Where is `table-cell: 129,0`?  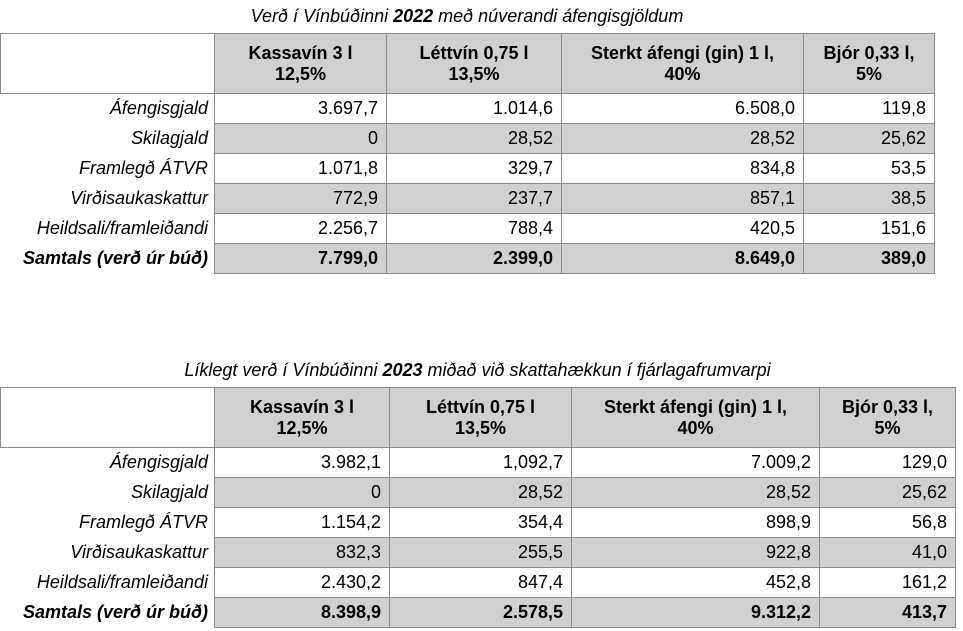
table-cell: 129,0 is located at coordinates (887, 462).